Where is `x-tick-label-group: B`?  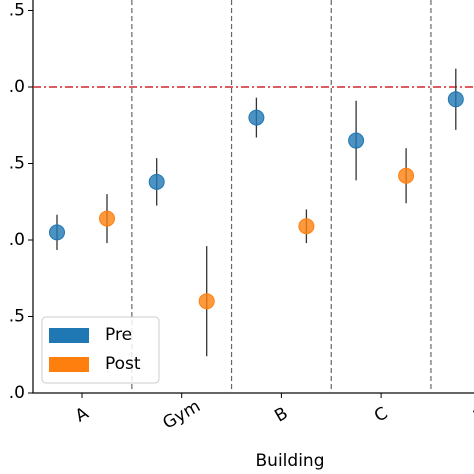 x-tick-label-group: B is located at coordinates (281, 414).